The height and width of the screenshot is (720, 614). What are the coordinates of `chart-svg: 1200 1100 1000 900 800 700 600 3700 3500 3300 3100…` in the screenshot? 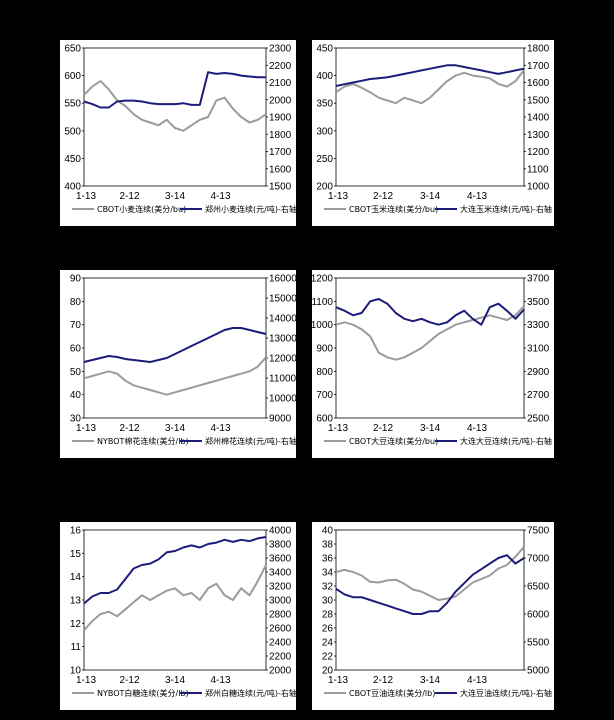 It's located at (432, 360).